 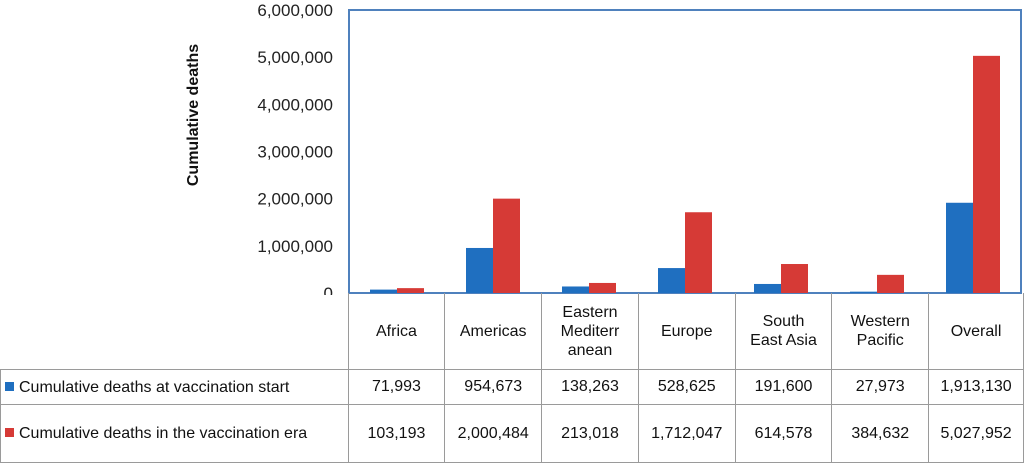 What do you see at coordinates (295, 104) in the screenshot?
I see `y-tick-label: 4,000,000` at bounding box center [295, 104].